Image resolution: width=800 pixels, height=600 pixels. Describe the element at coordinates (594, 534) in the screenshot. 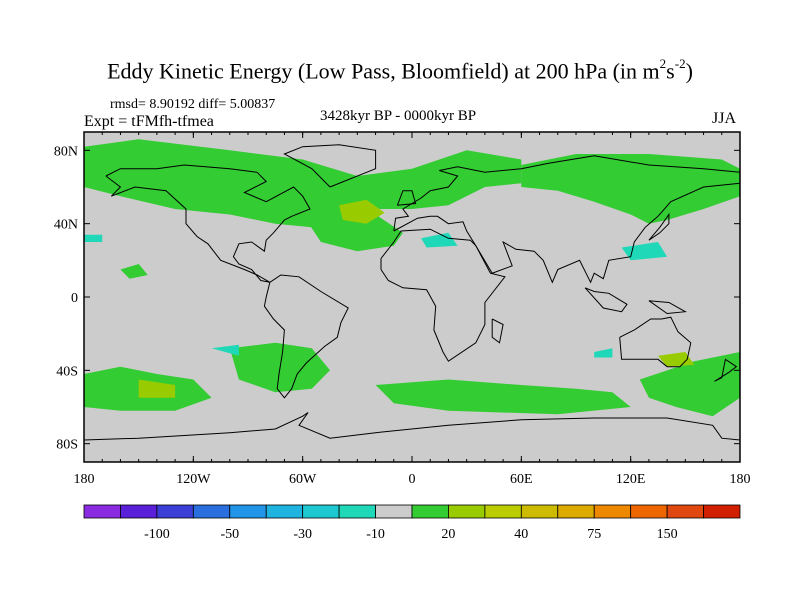

I see `colorbar-label-6: 75` at that location.